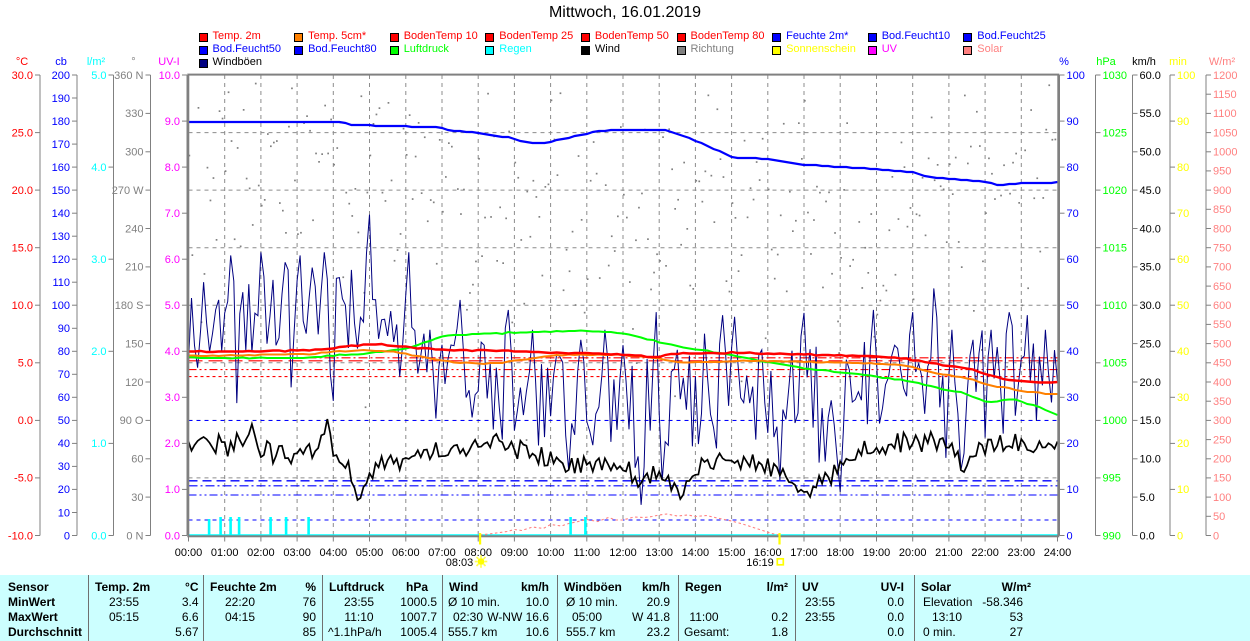  I want to click on svg-text: 750, so click(1222, 249).